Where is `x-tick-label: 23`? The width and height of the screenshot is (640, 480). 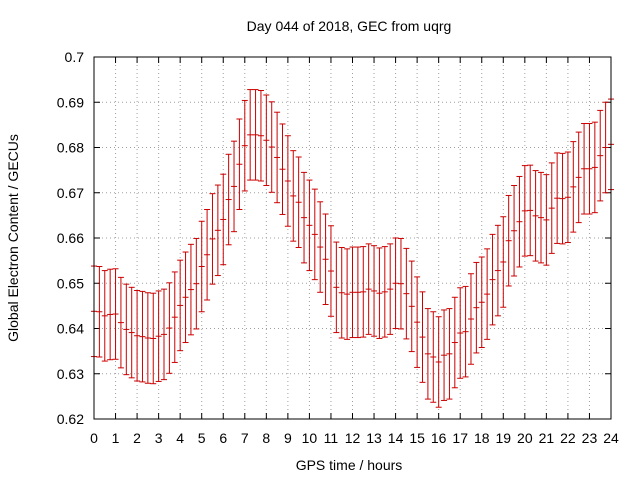 x-tick-label: 23 is located at coordinates (590, 438).